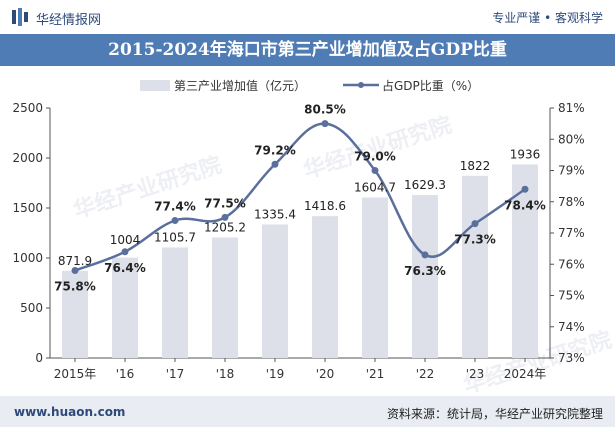 The image size is (615, 427). Describe the element at coordinates (375, 374) in the screenshot. I see `x-tick-label: '21` at that location.